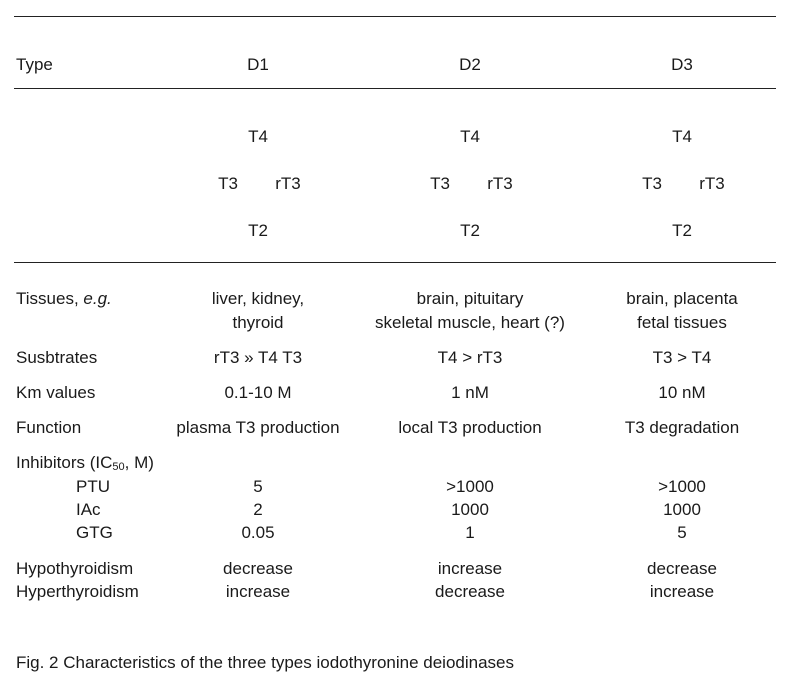 The image size is (787, 687). I want to click on substrates-cell: T4 > rT3, so click(470, 357).